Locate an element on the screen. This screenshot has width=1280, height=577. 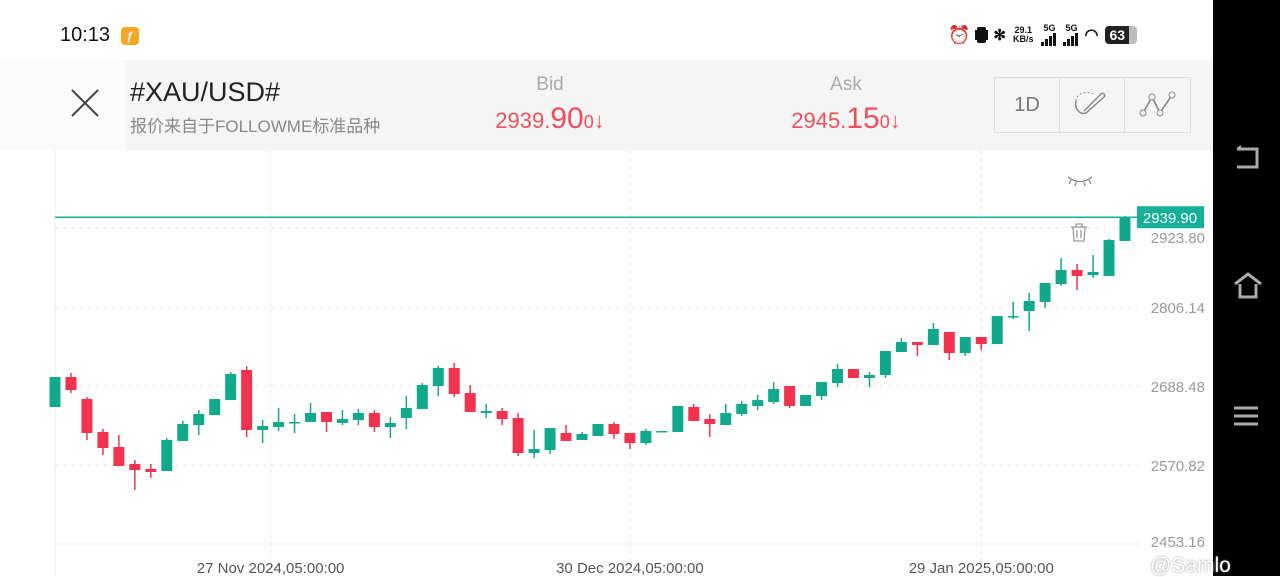
y-axis-tick-label: 2453.16 is located at coordinates (1178, 542).